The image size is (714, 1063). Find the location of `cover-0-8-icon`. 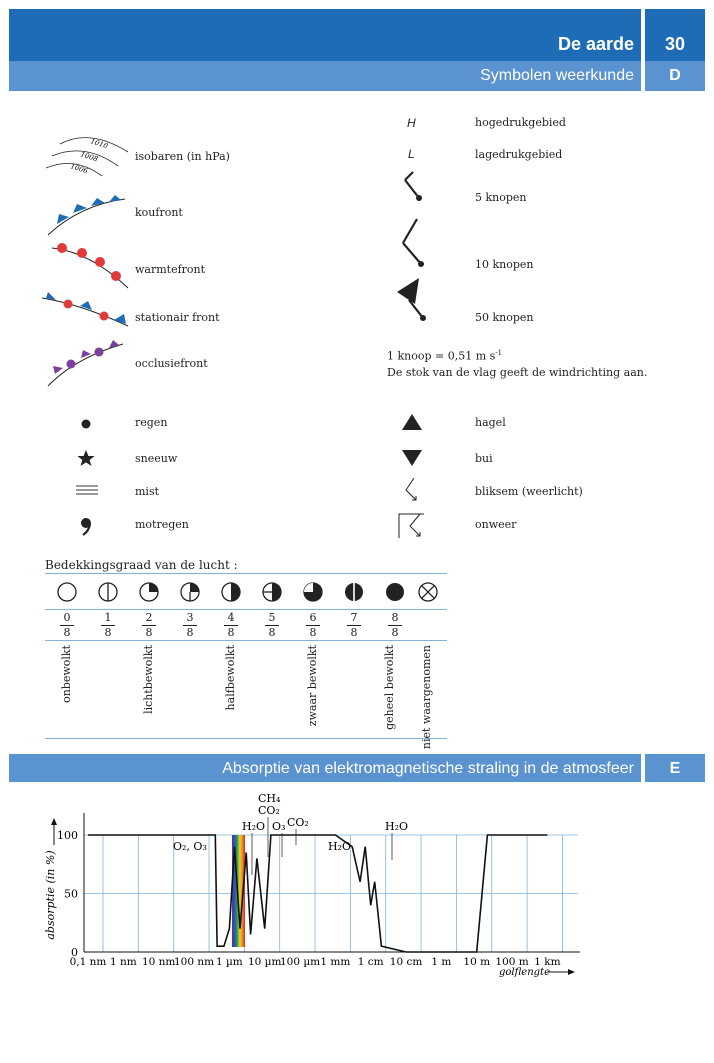

cover-0-8-icon is located at coordinates (67, 592).